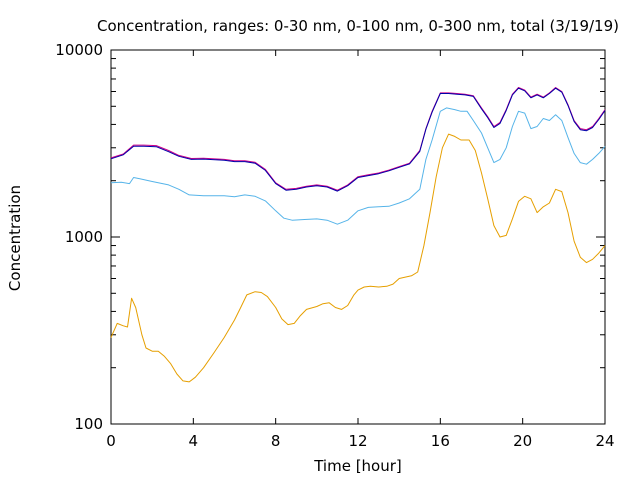 The width and height of the screenshot is (640, 480). I want to click on x-tick-label: 20, so click(522, 441).